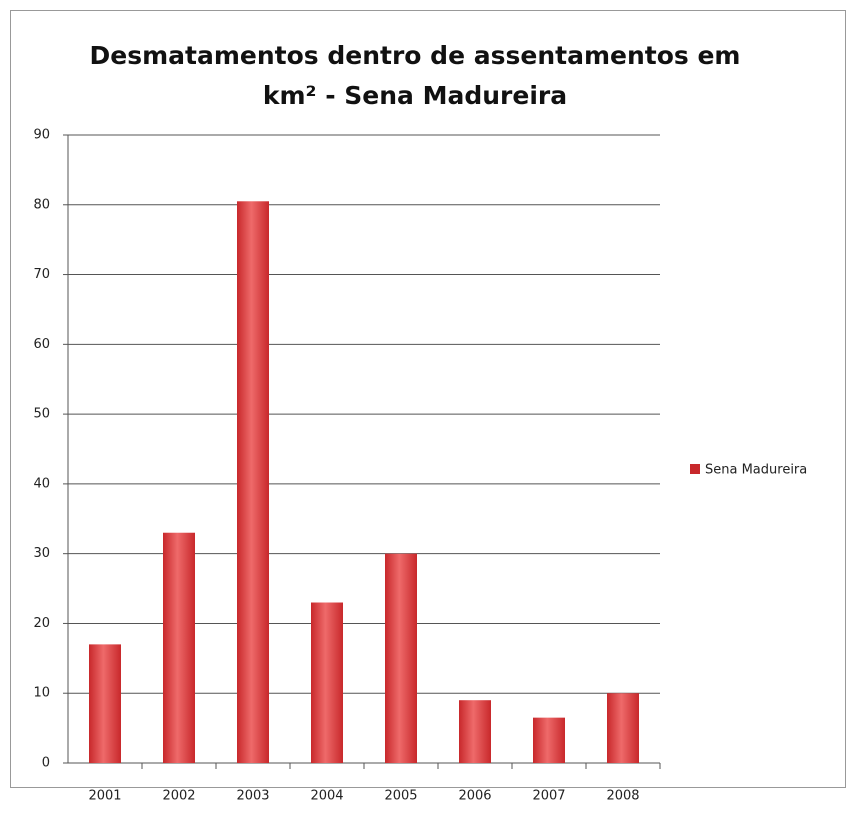 The image size is (850, 818). What do you see at coordinates (622, 796) in the screenshot?
I see `x-tick-label: 2008` at bounding box center [622, 796].